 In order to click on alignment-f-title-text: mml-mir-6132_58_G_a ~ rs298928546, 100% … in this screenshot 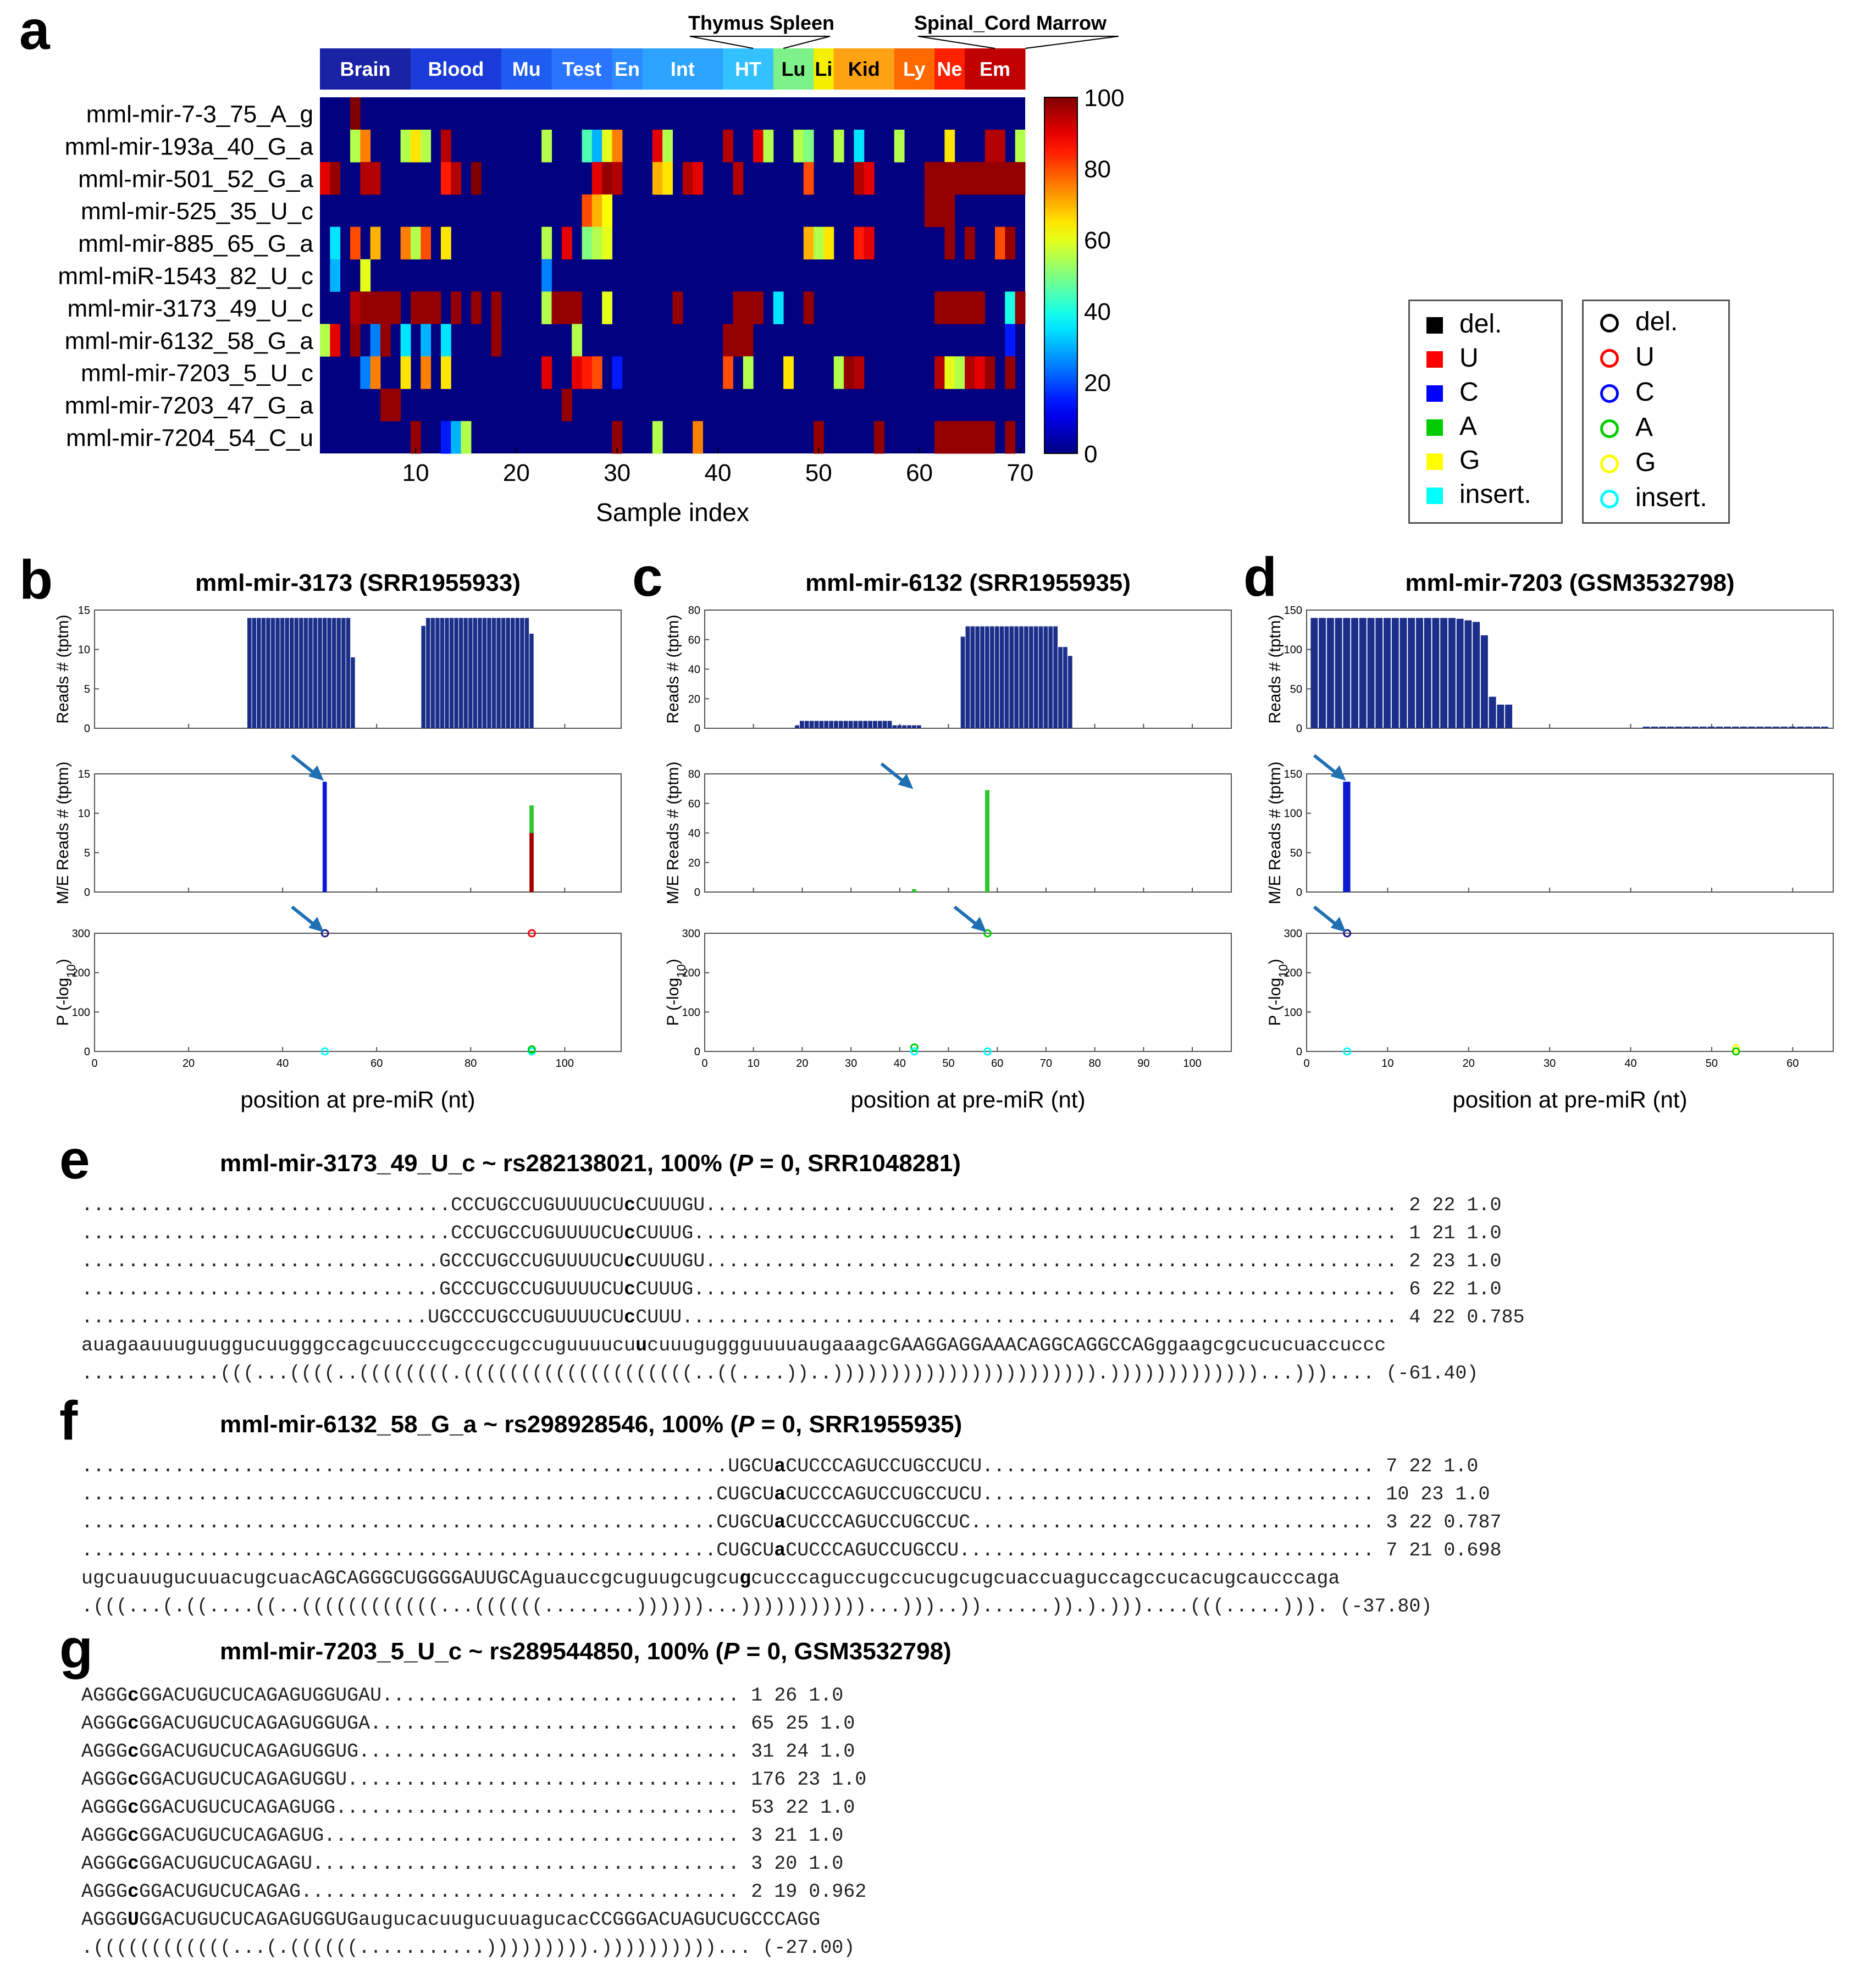, I will do `click(479, 1424)`.